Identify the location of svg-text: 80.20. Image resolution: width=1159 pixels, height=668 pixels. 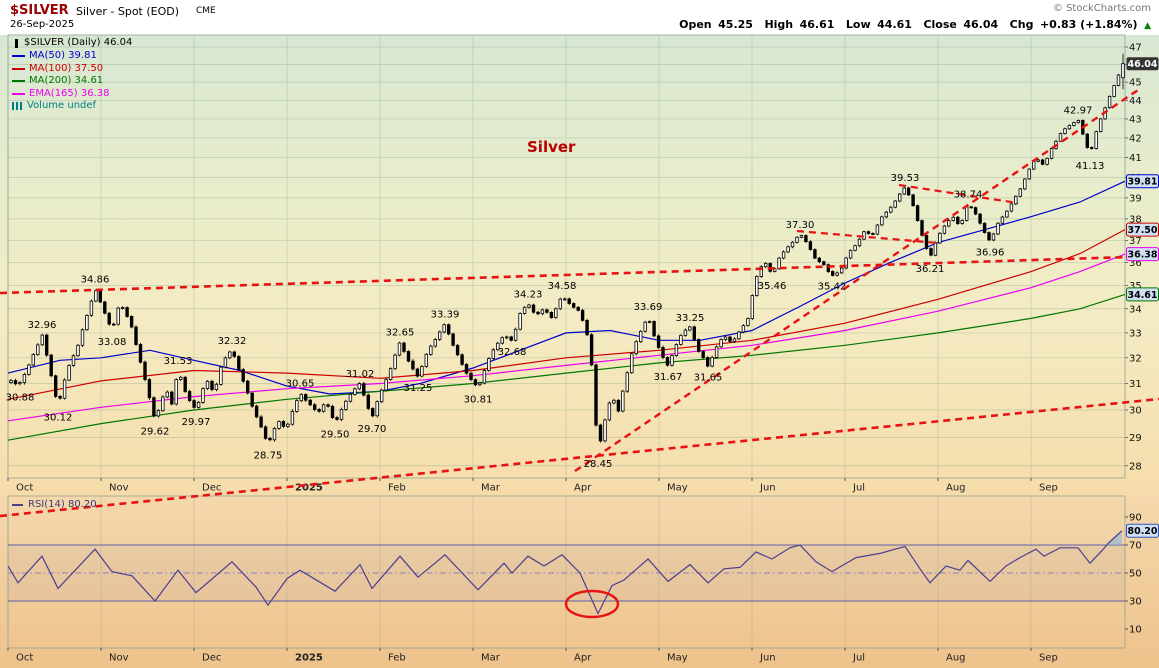
(1142, 531).